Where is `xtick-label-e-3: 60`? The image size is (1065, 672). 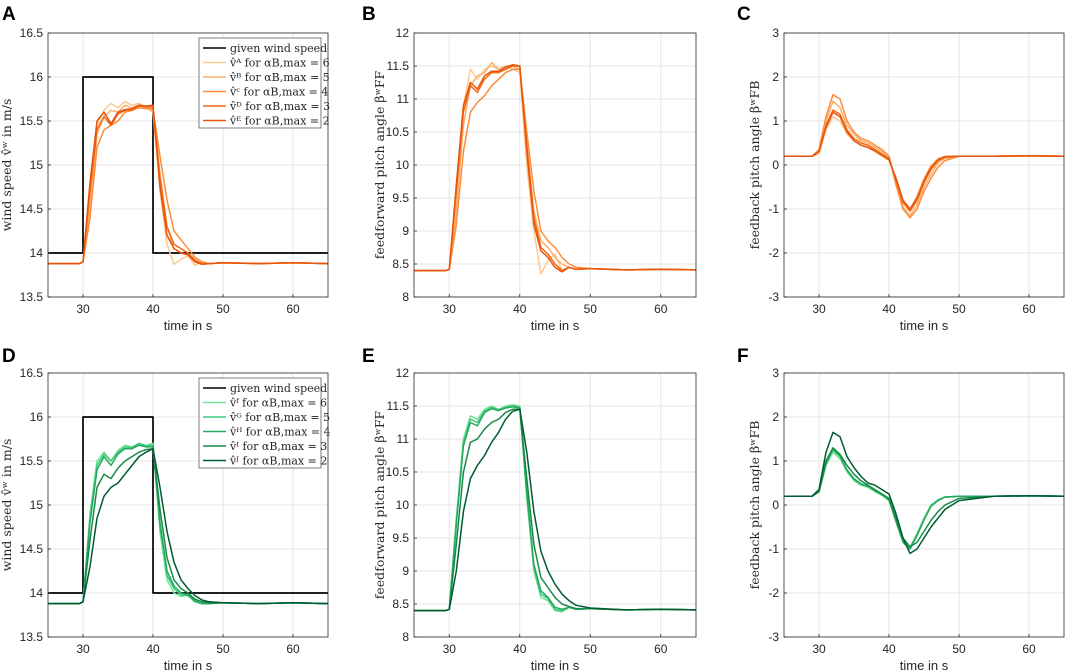
xtick-label-e-3: 60 is located at coordinates (661, 649).